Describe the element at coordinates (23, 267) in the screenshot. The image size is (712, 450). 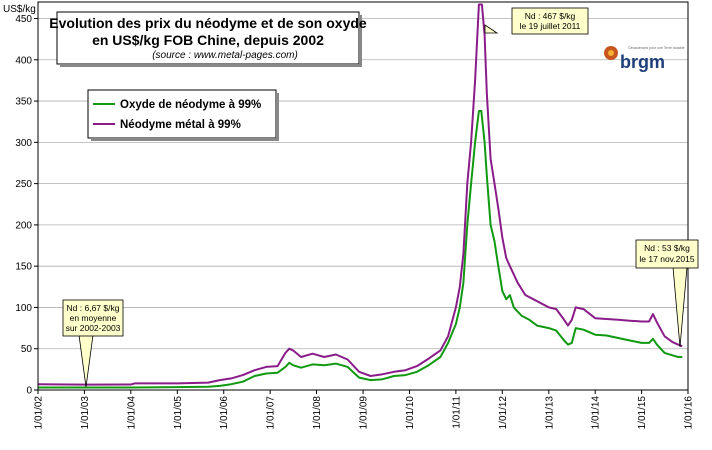
I see `y-tick-label: 150` at that location.